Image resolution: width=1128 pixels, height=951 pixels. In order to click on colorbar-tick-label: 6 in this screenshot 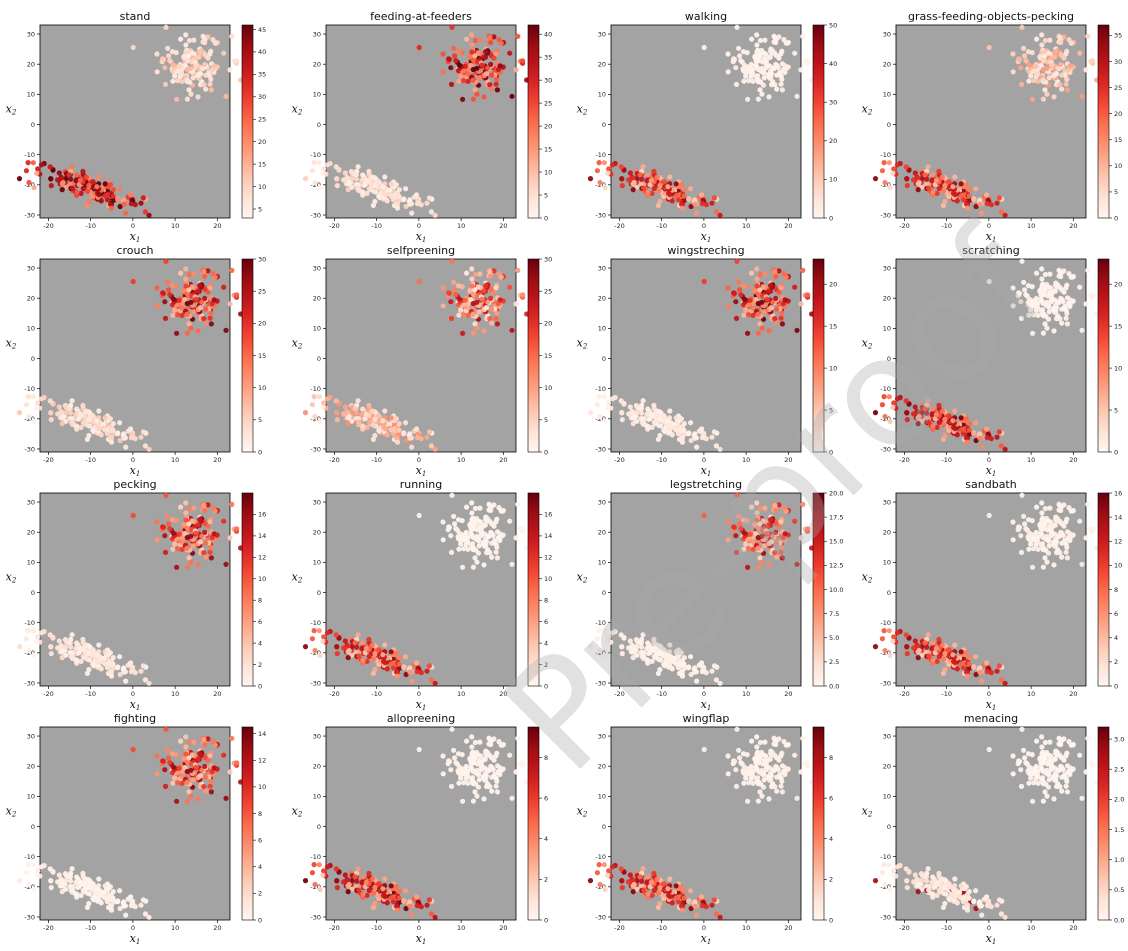, I will do `click(546, 798)`.